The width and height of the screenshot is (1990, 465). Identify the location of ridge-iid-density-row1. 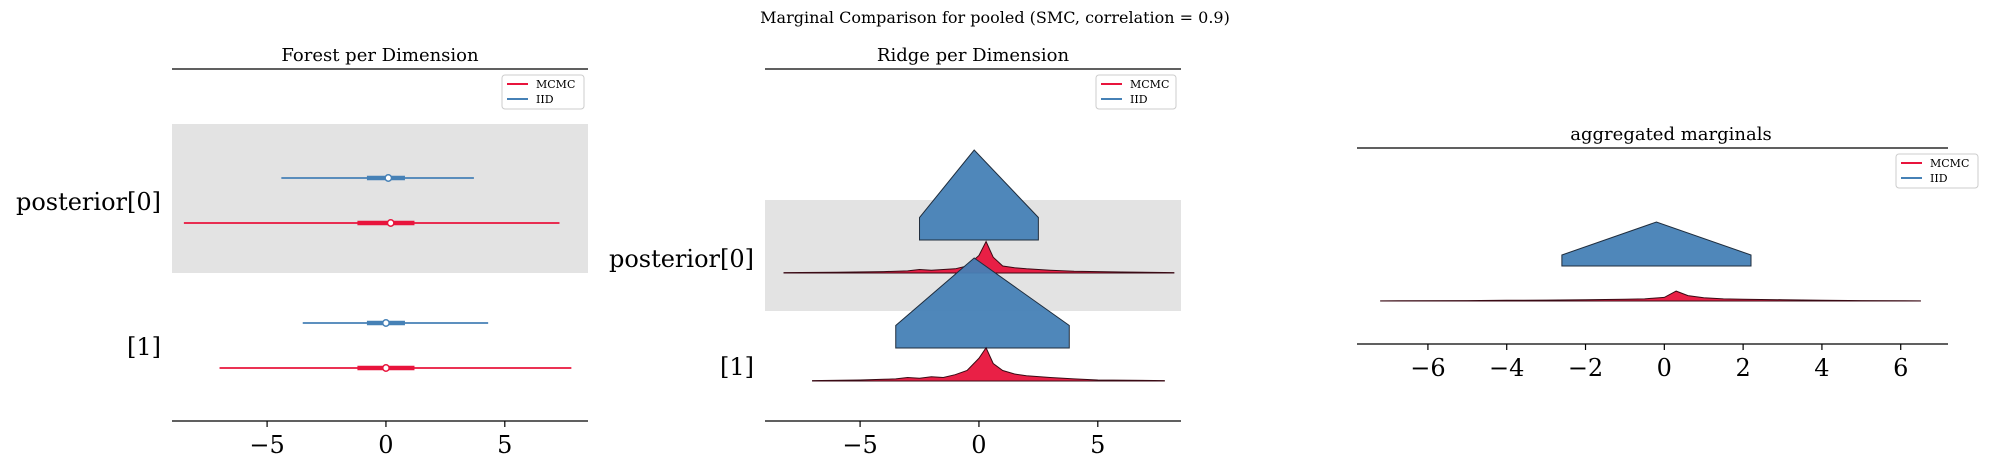
(982, 303).